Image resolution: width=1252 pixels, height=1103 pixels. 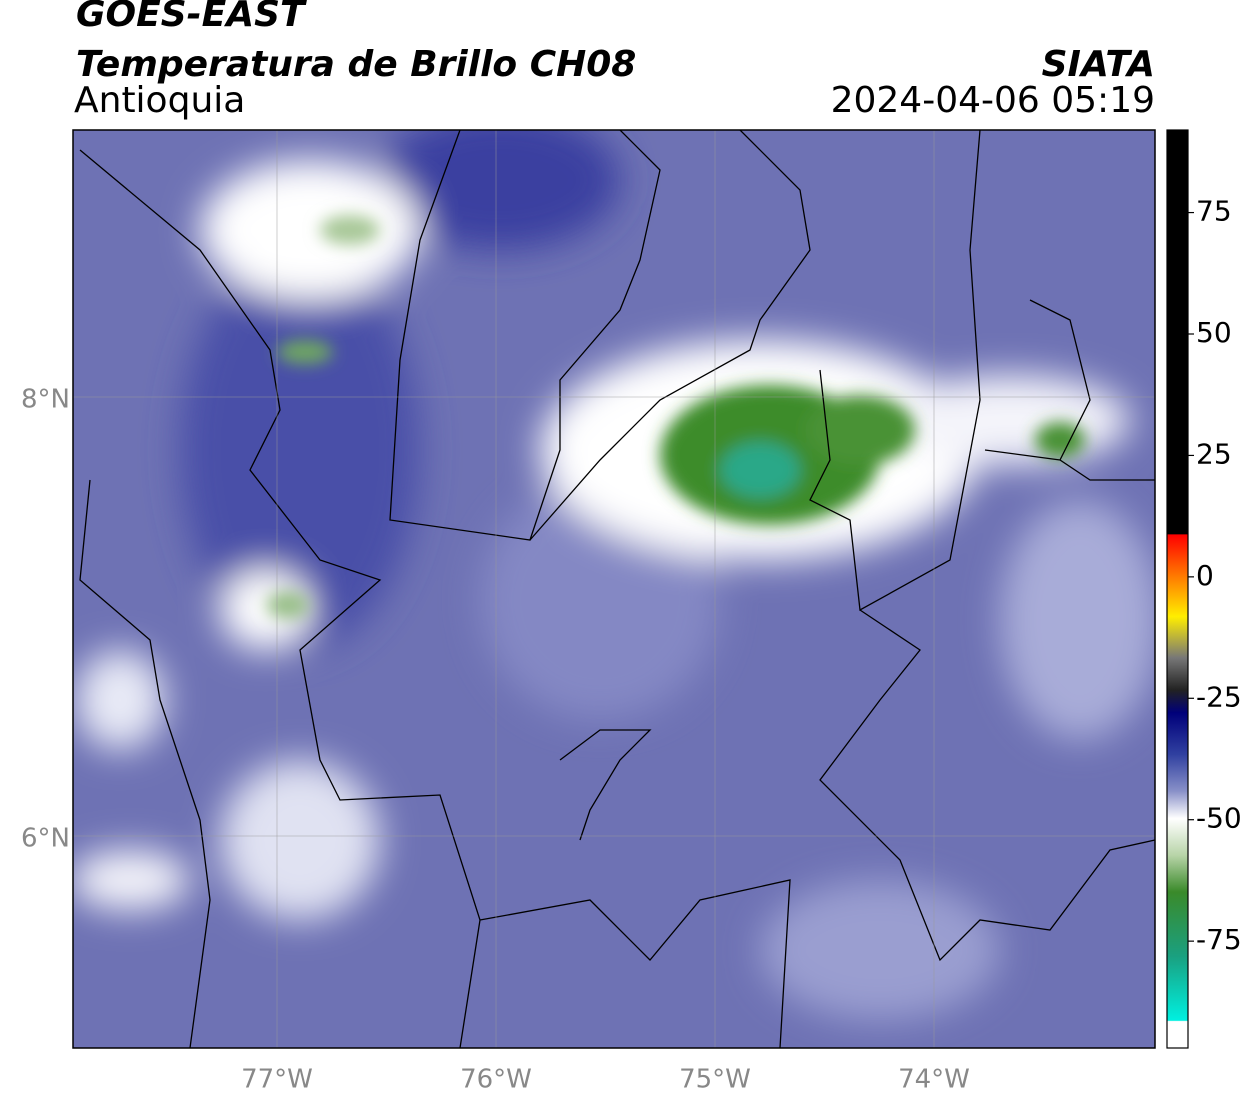 What do you see at coordinates (1215, 575) in the screenshot?
I see `colorbar-ticks: 75 50 25 0 -25 -50 -75` at bounding box center [1215, 575].